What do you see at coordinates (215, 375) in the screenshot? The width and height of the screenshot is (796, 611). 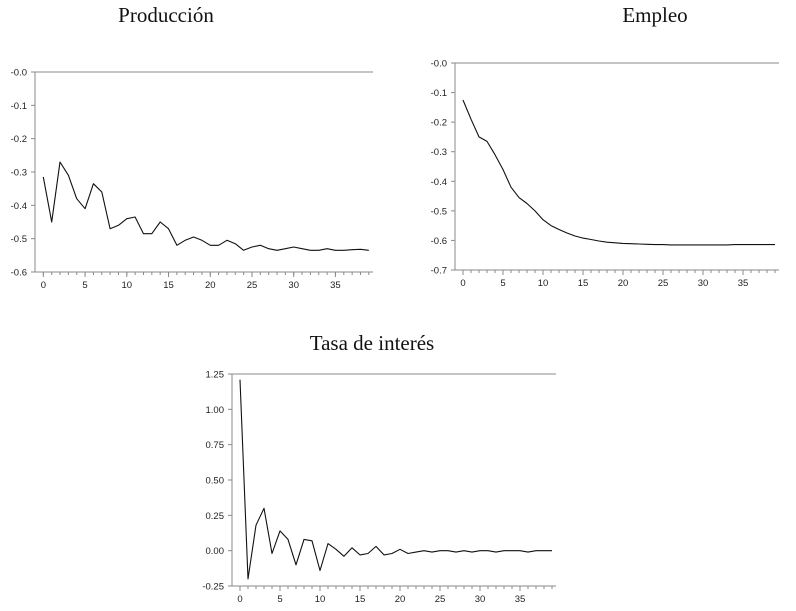 I see `y-tick-label: 1.25` at bounding box center [215, 375].